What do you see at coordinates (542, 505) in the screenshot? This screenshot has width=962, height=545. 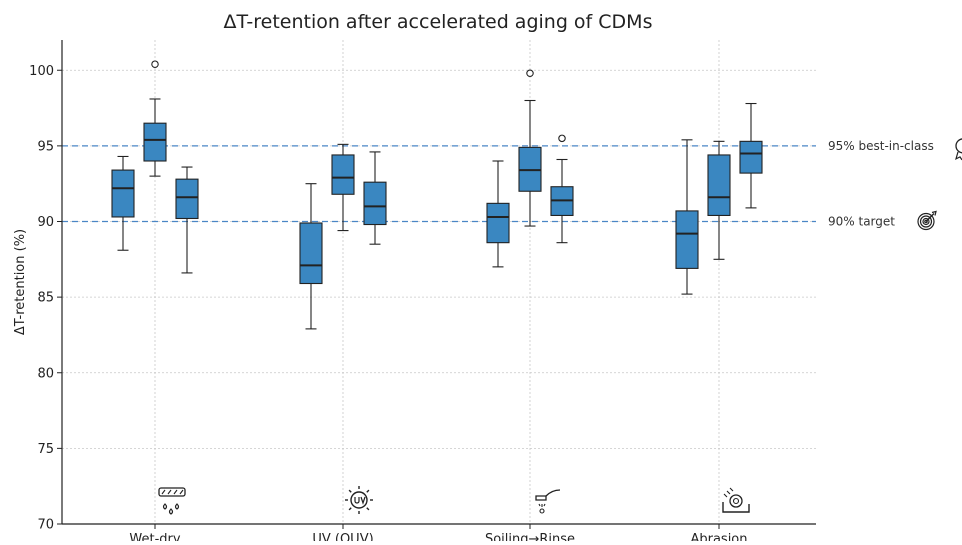 I see `spray` at bounding box center [542, 505].